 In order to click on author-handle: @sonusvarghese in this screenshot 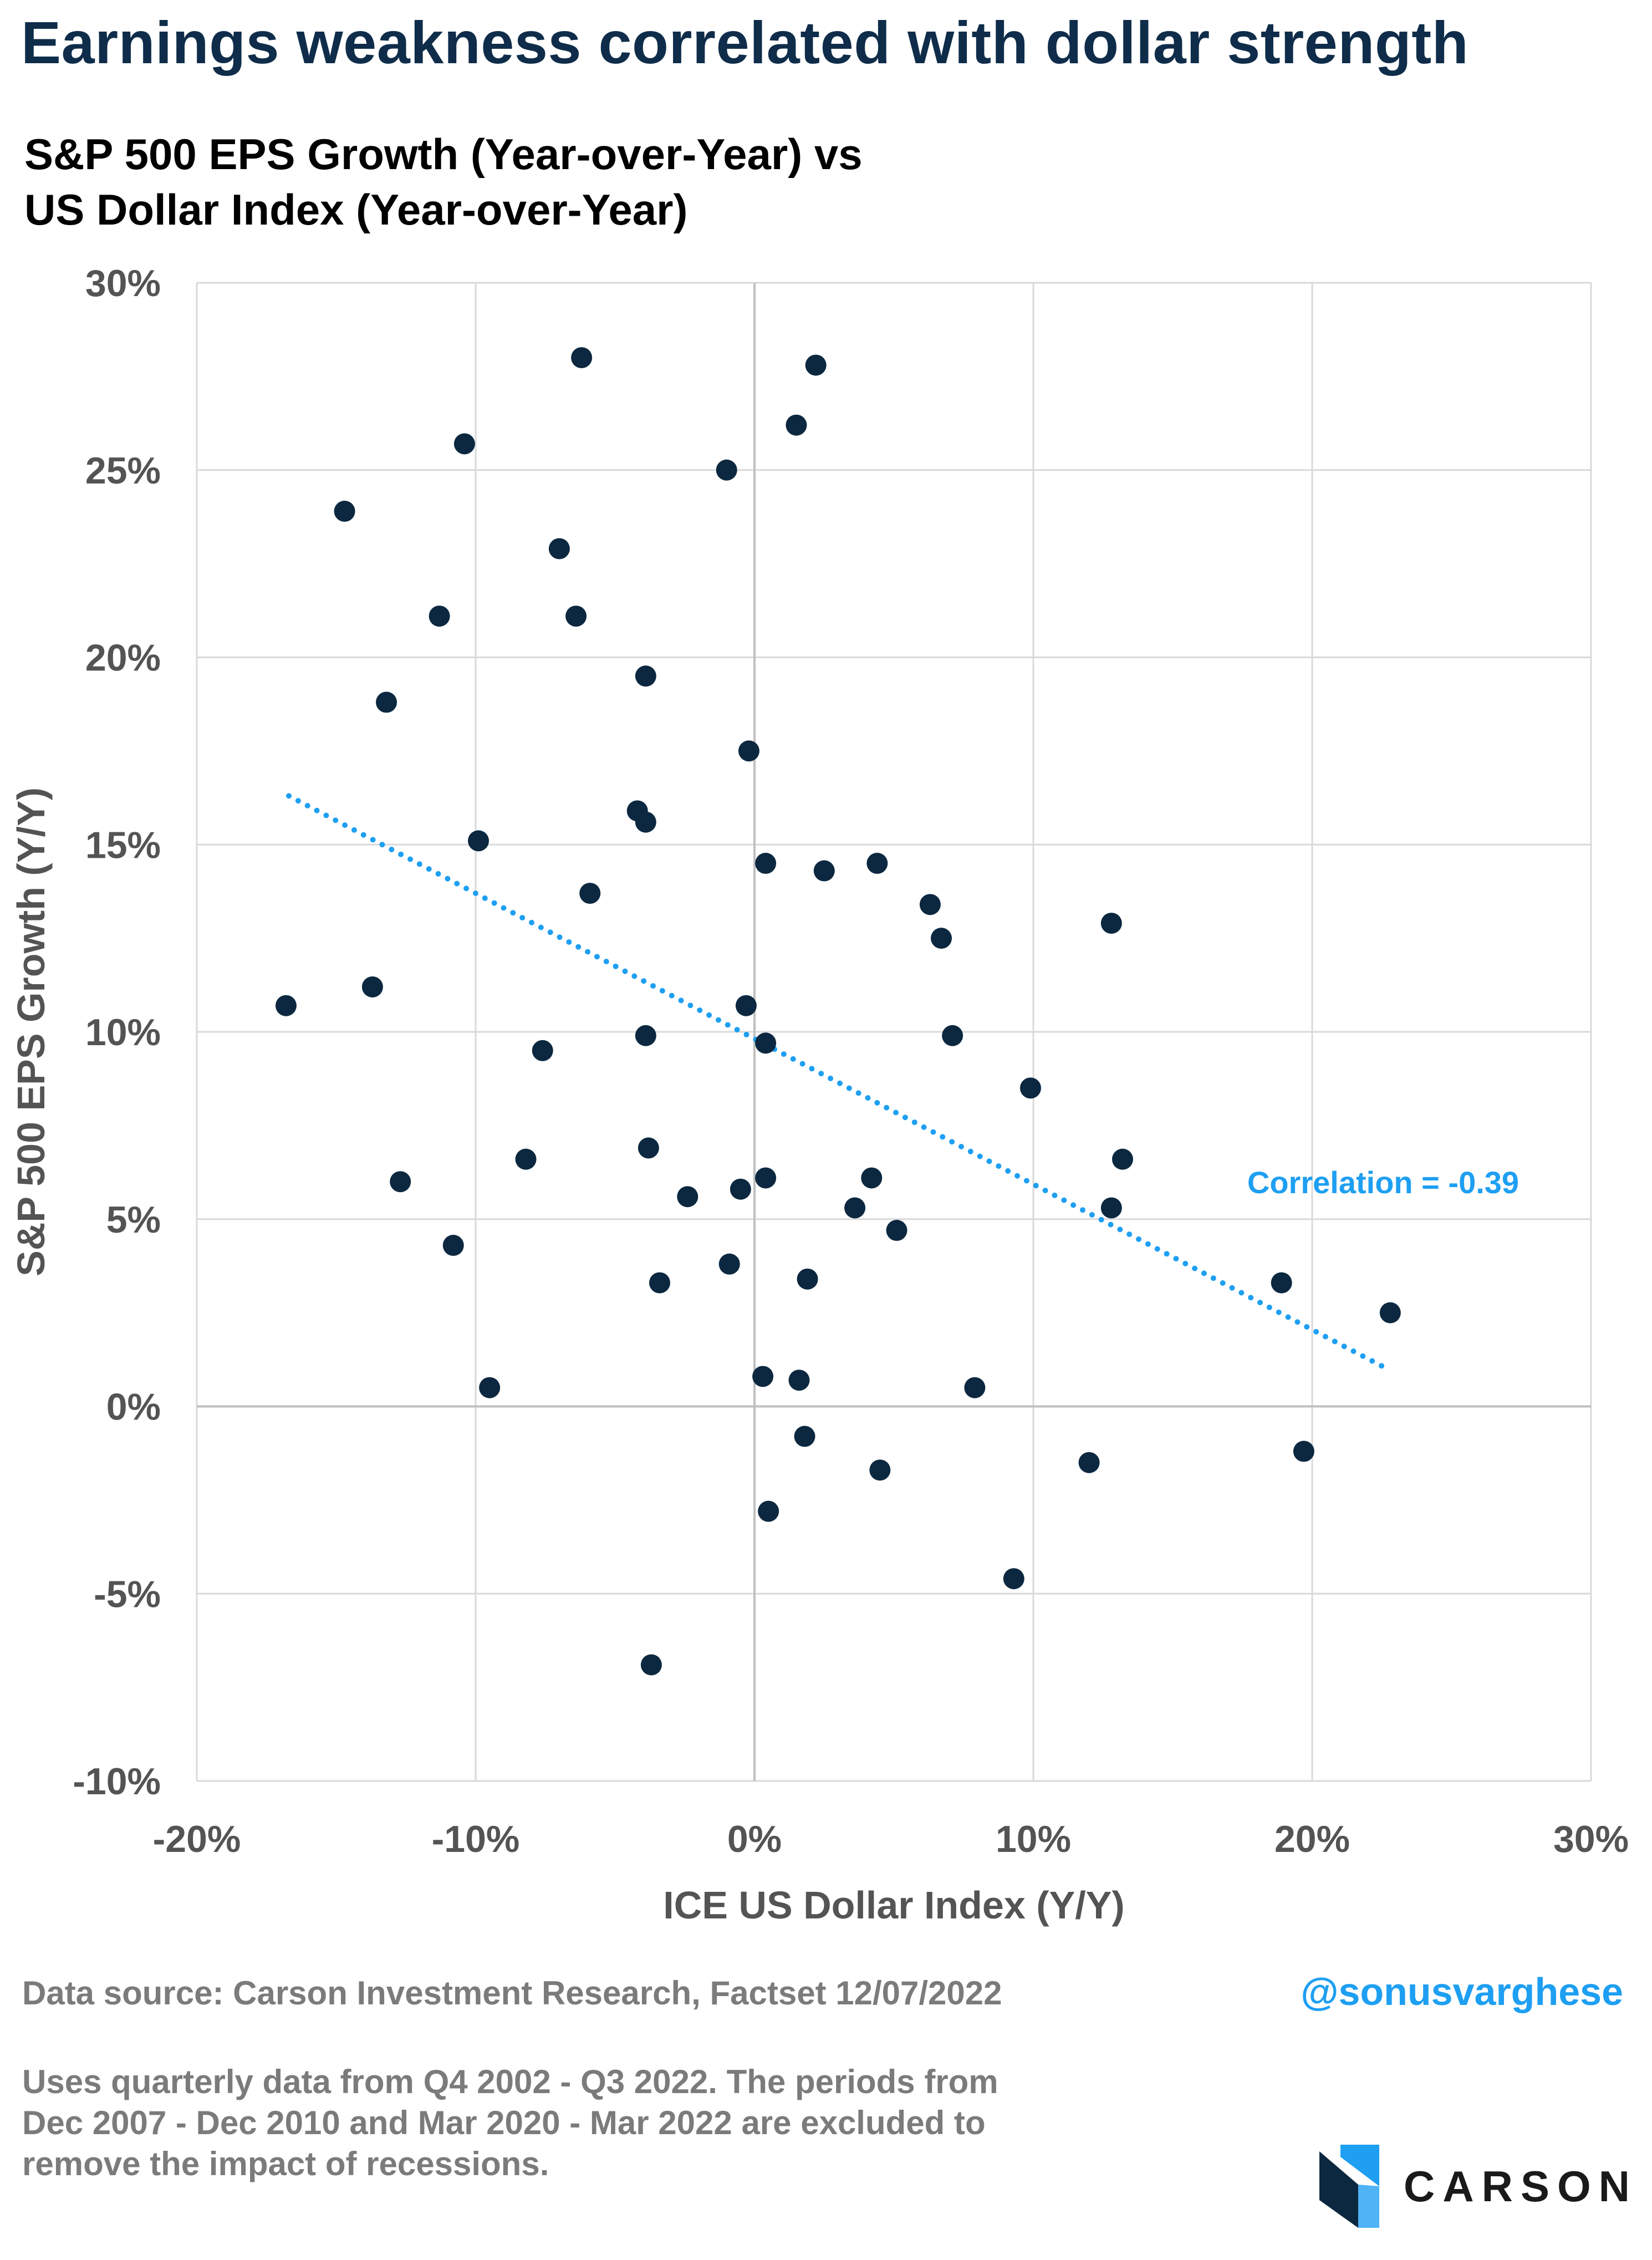, I will do `click(1462, 1991)`.